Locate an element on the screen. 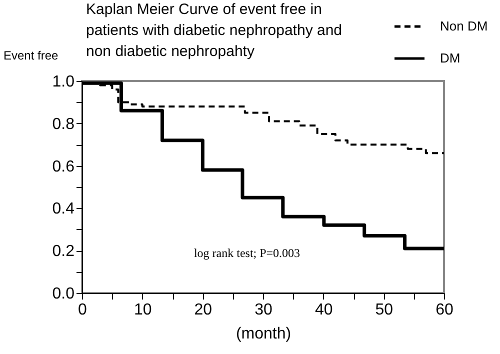 The width and height of the screenshot is (500, 354). x-tick-label: 60 is located at coordinates (445, 310).